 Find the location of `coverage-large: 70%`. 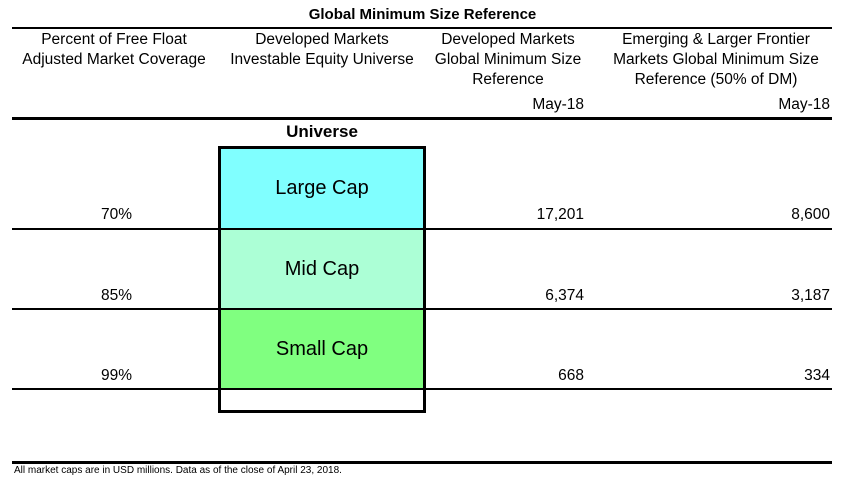

coverage-large: 70% is located at coordinates (116, 214).